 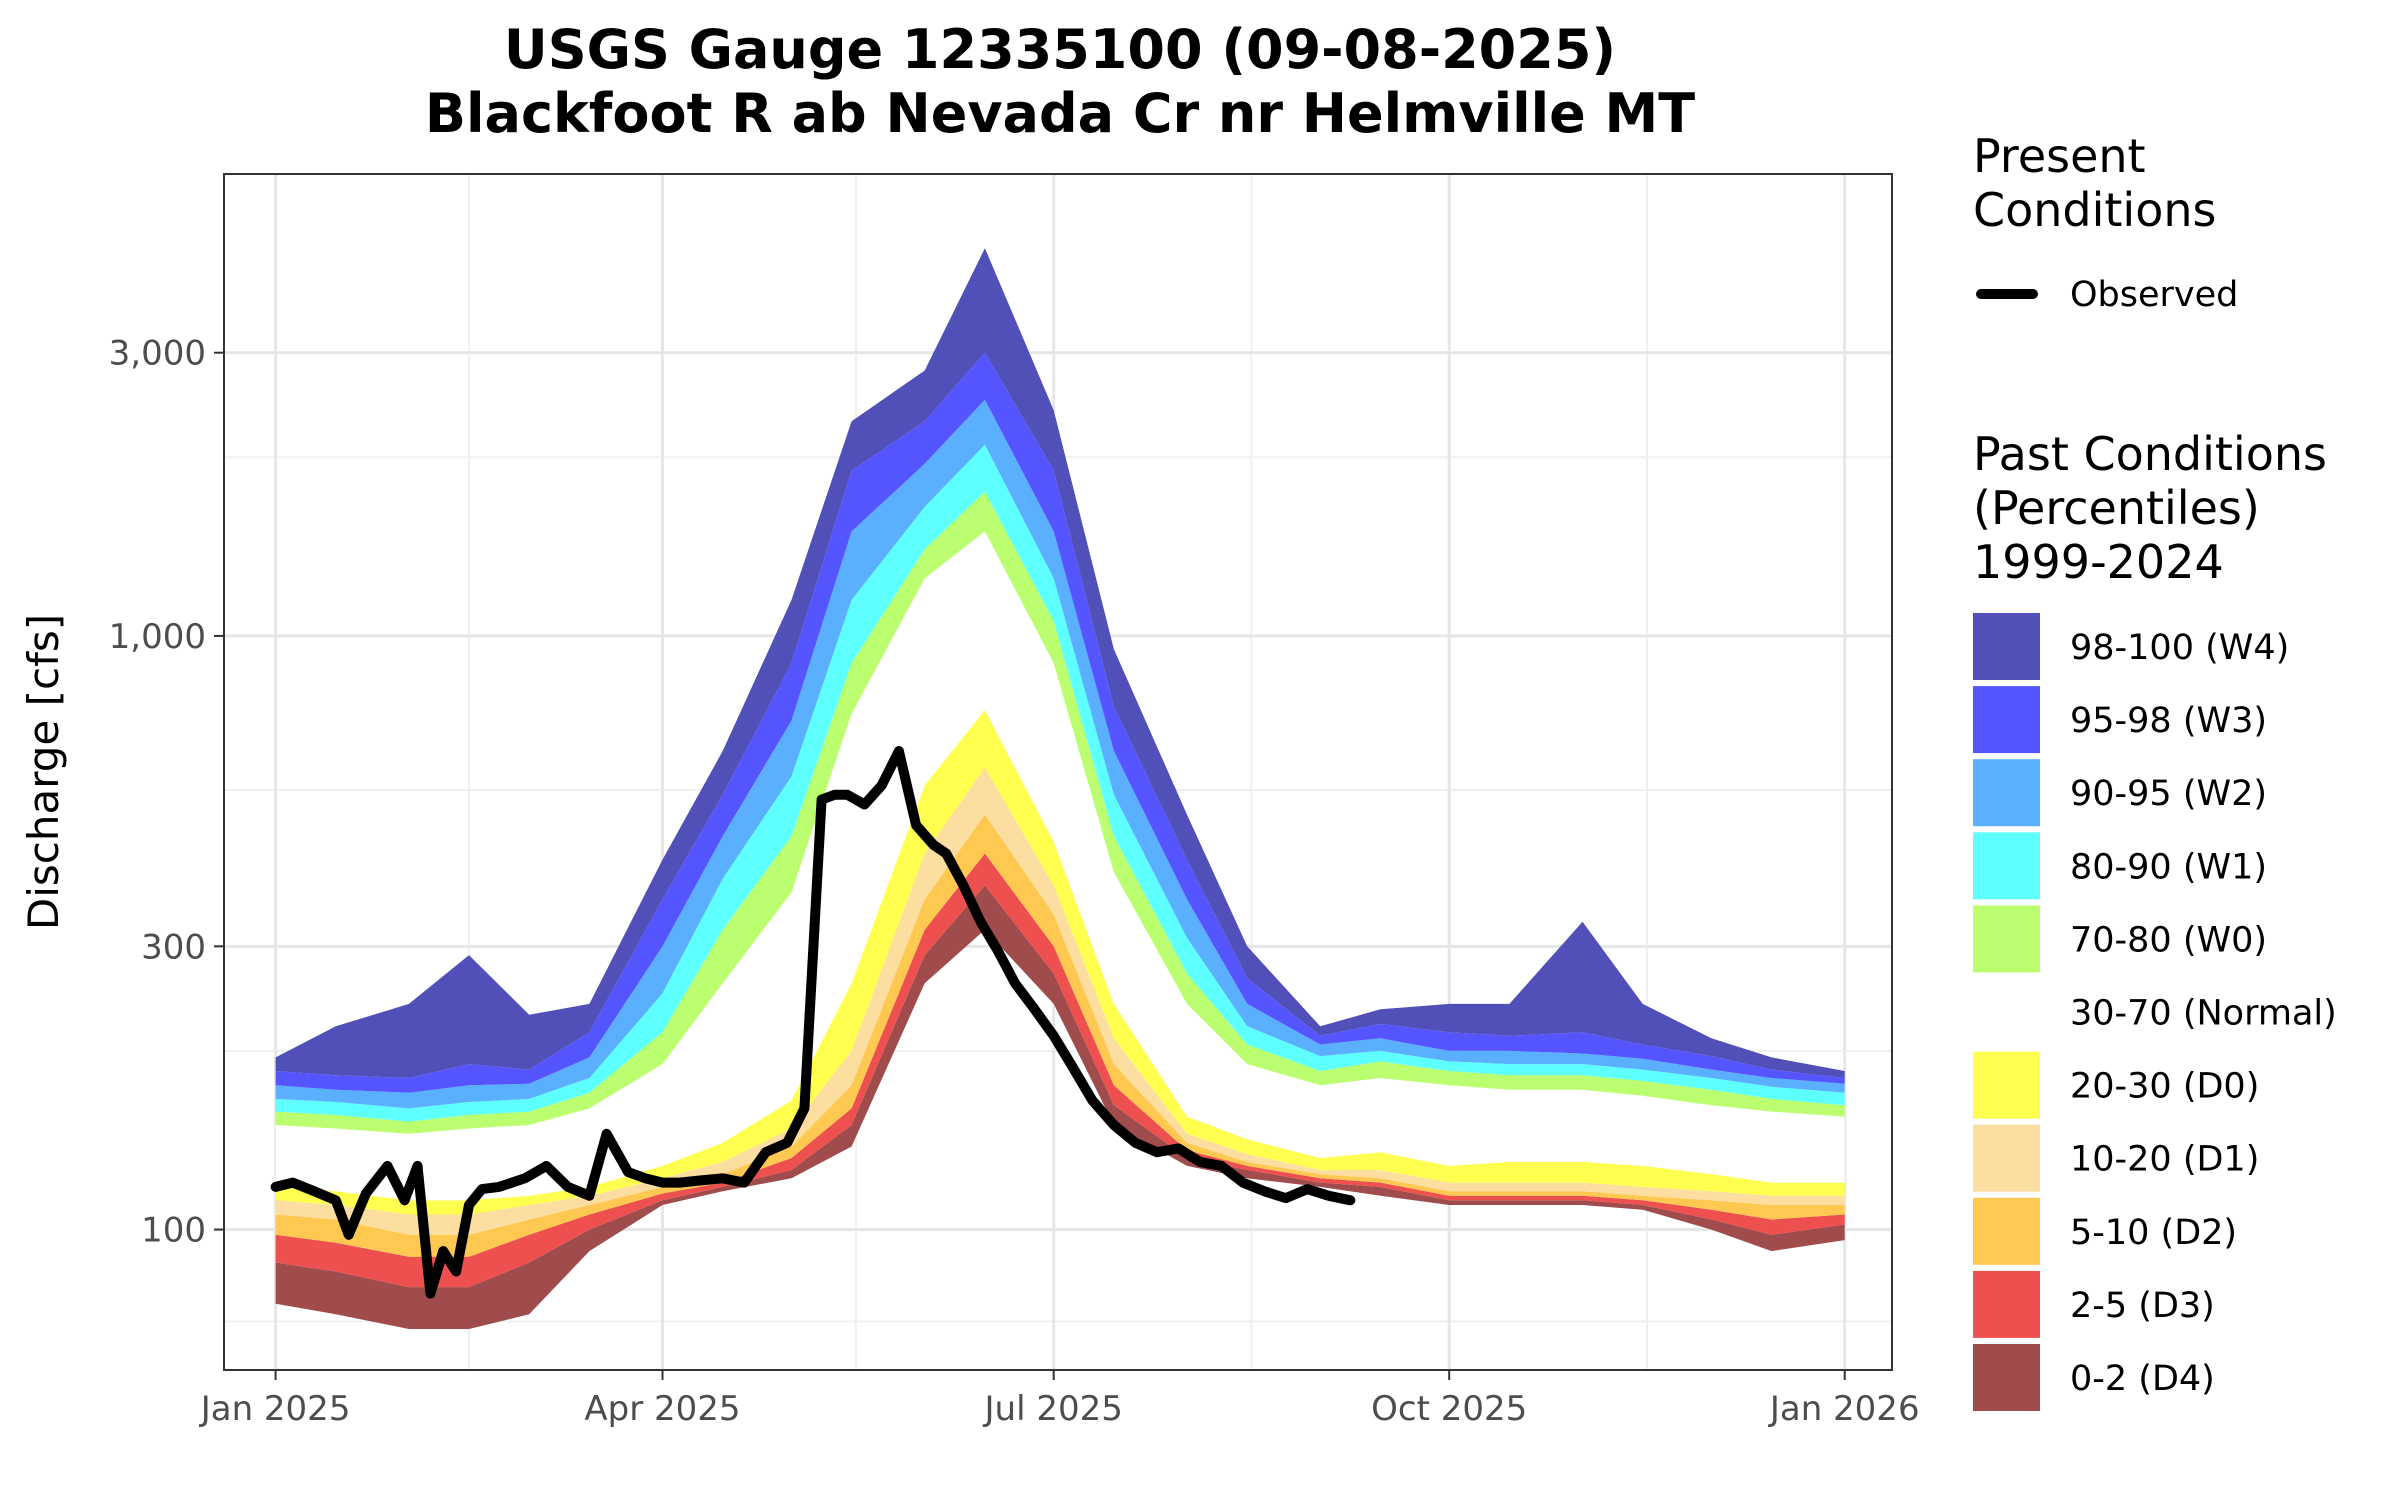 I want to click on legend-swatch-w3, so click(x=2006, y=720).